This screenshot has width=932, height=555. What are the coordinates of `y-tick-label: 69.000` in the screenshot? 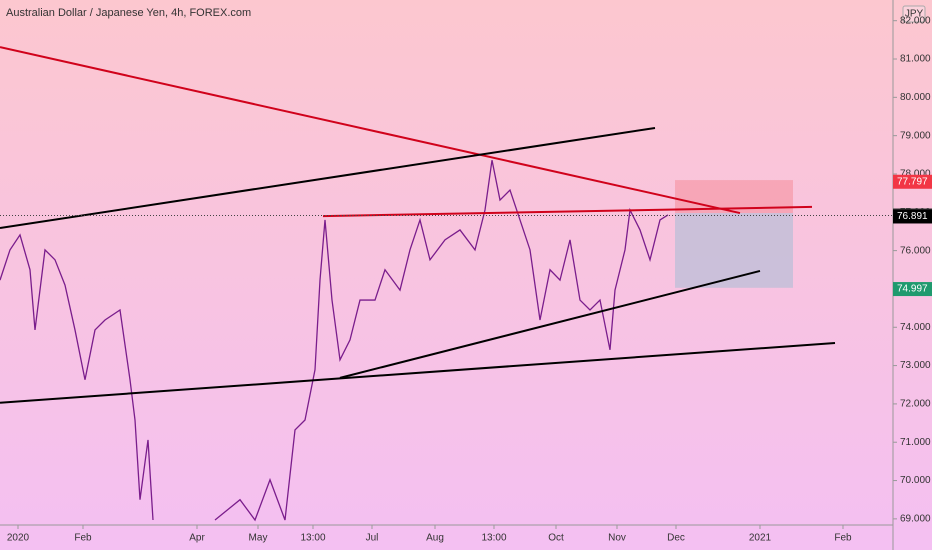 It's located at (915, 519).